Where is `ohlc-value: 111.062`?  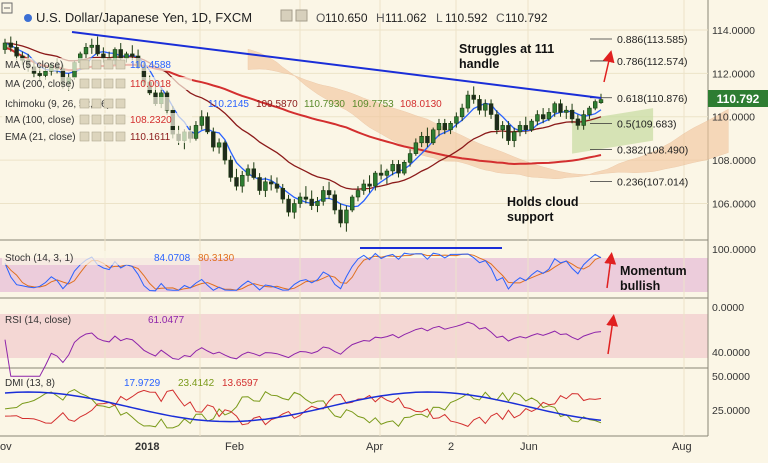 ohlc-value: 111.062 is located at coordinates (406, 18).